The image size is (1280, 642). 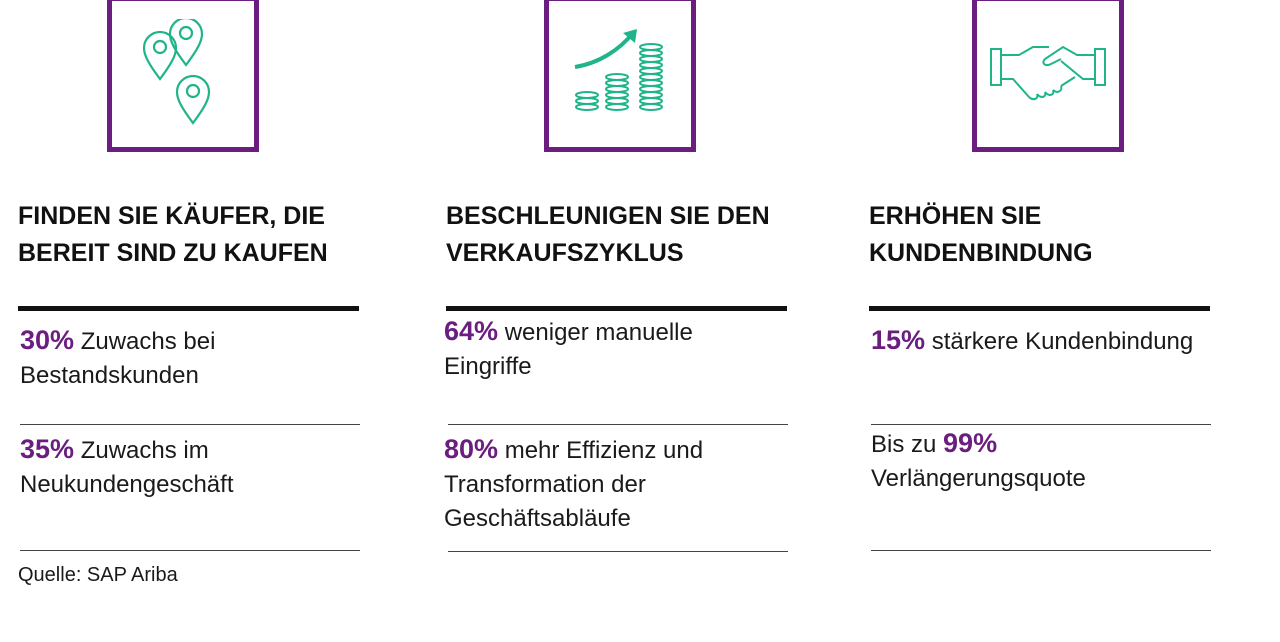 I want to click on stat-percent: 99%, so click(x=970, y=443).